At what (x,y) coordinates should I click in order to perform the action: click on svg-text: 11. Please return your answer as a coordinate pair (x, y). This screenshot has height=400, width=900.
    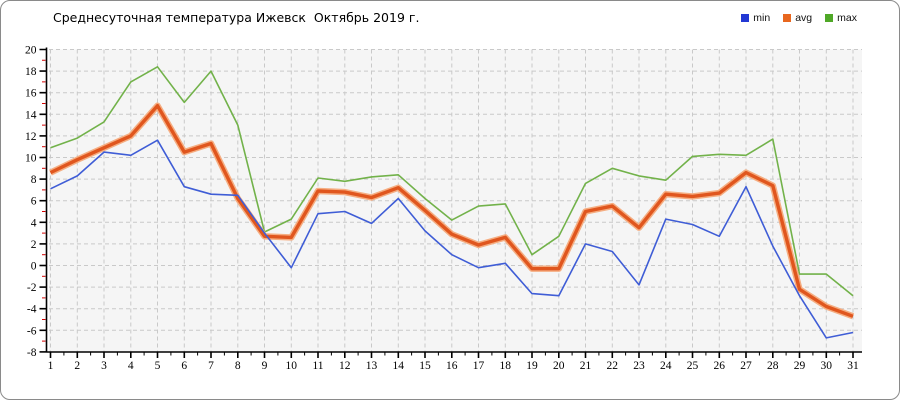
    Looking at the image, I should click on (317, 366).